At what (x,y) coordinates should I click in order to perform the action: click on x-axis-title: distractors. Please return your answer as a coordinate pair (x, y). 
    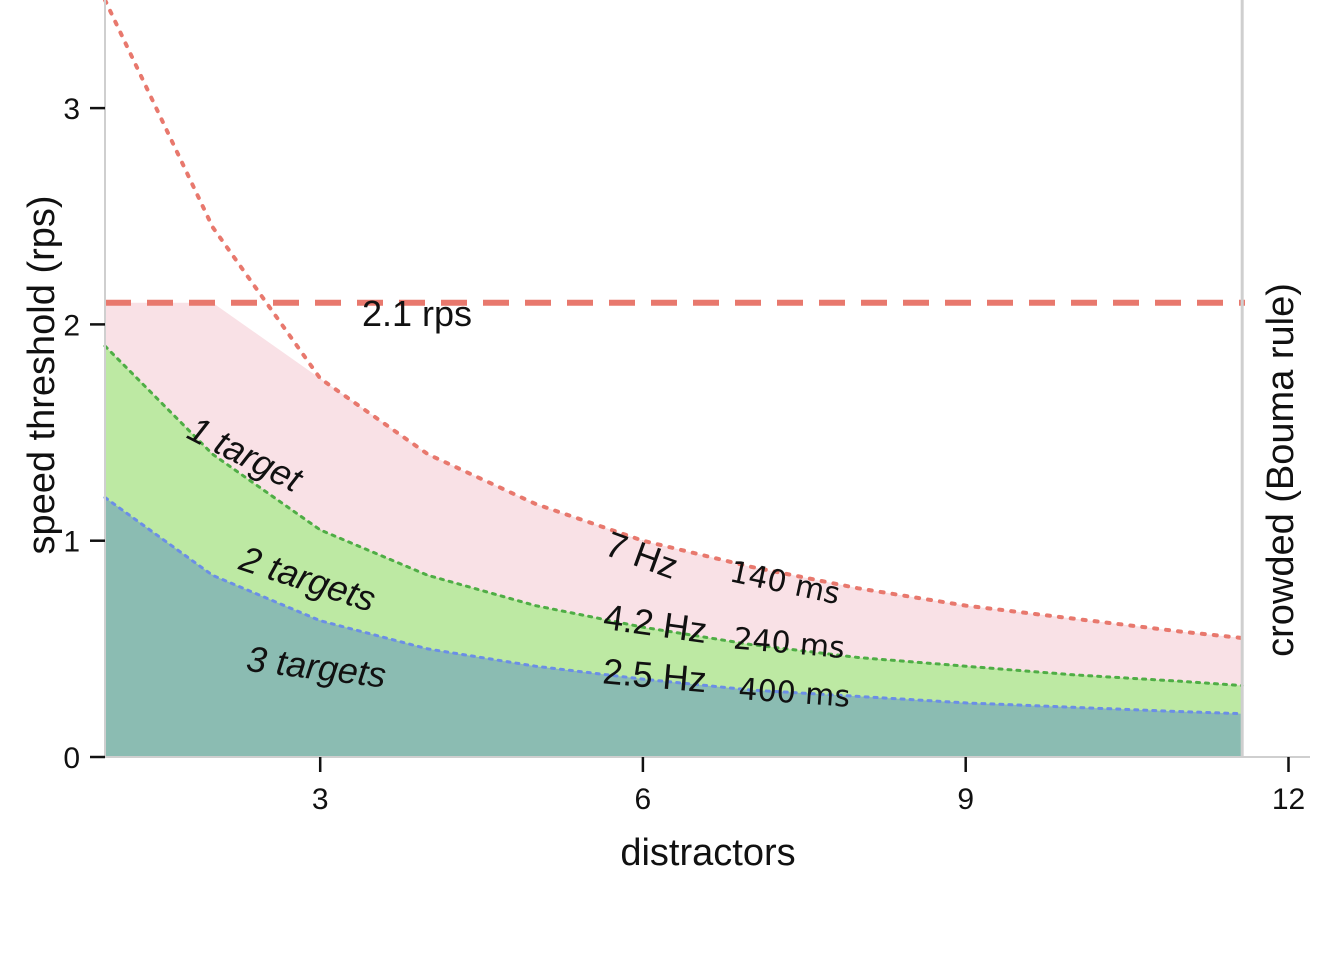
    Looking at the image, I should click on (707, 853).